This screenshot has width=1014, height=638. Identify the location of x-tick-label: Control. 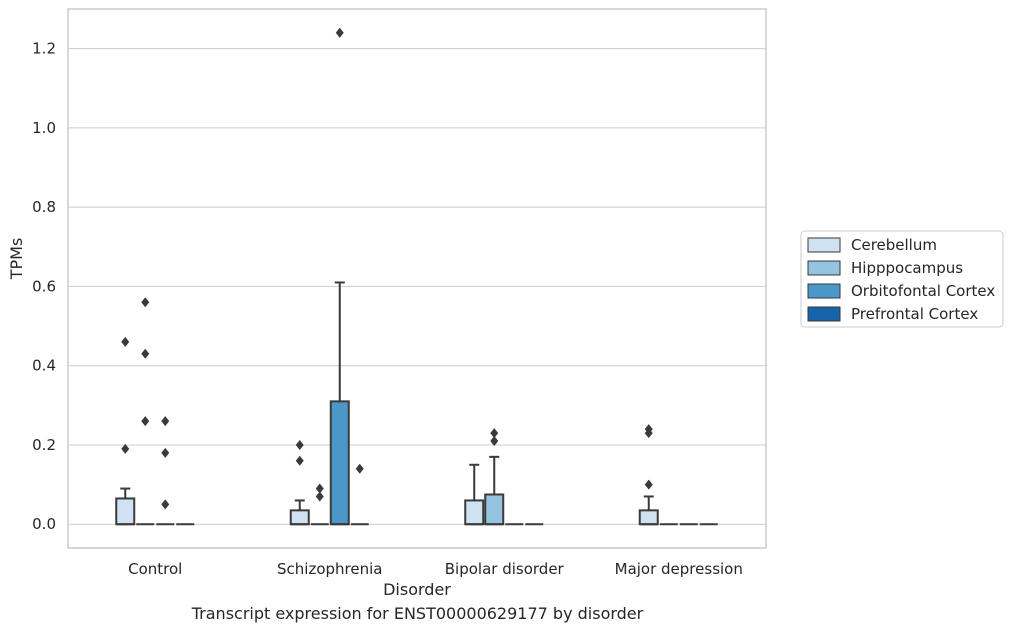
(155, 569).